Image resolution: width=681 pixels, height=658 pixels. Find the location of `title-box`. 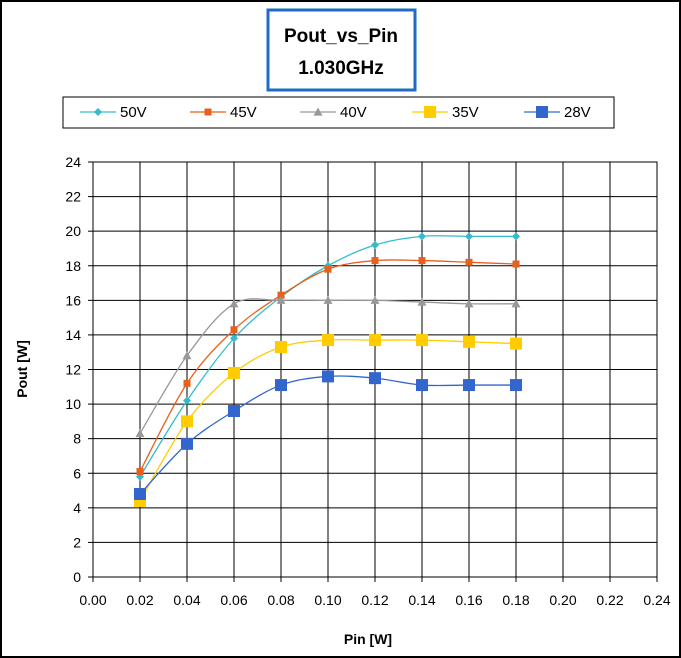

title-box is located at coordinates (341, 50).